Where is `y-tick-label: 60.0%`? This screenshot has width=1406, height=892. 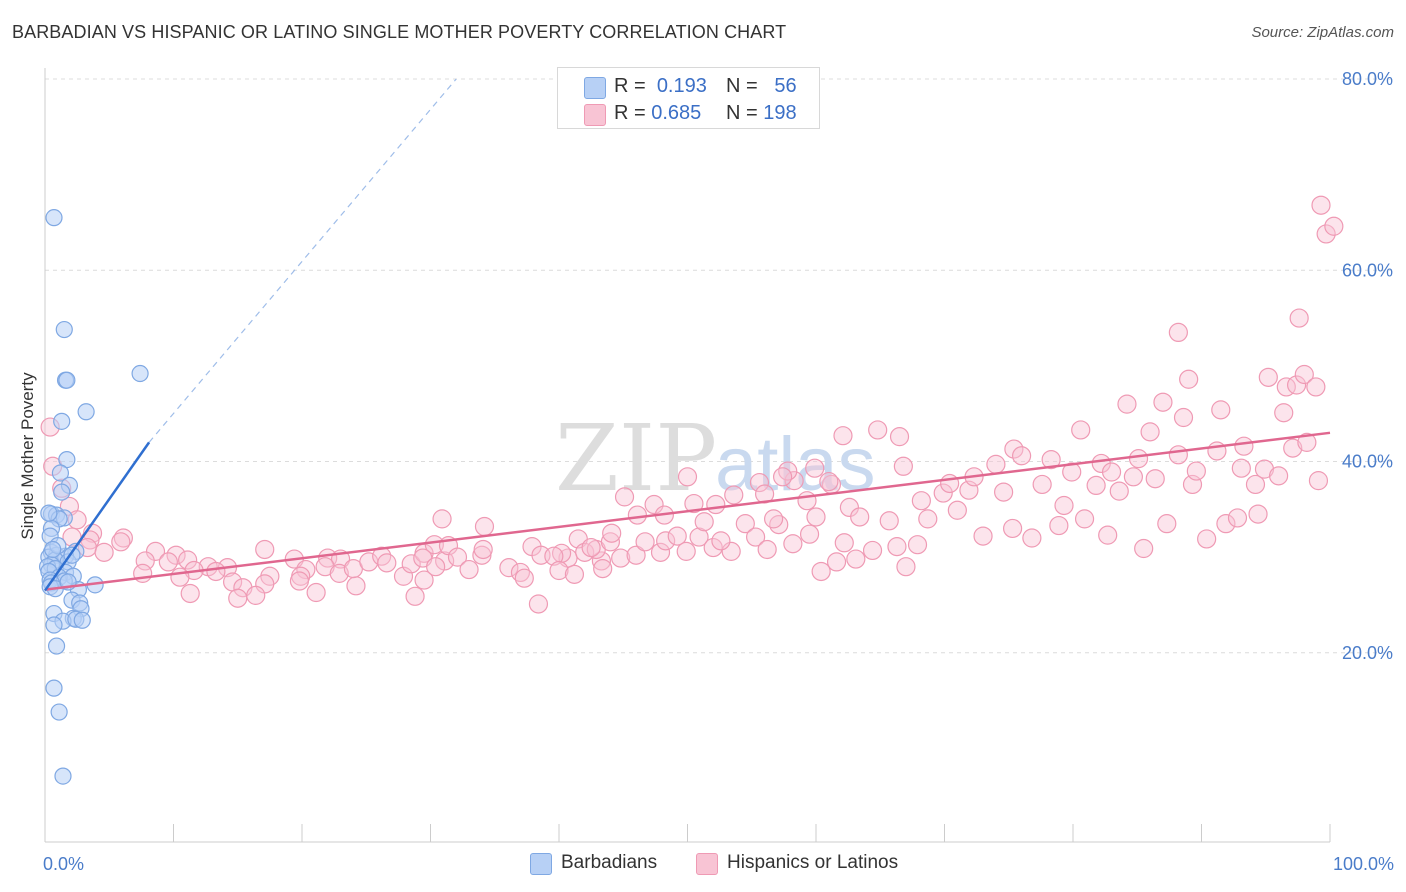
y-tick-label: 60.0% is located at coordinates (1367, 270).